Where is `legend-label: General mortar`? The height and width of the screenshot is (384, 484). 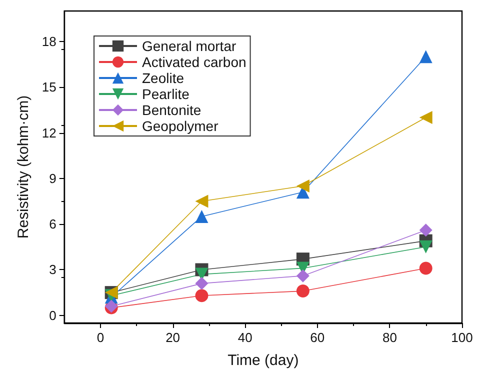
legend-label: General mortar is located at coordinates (189, 46).